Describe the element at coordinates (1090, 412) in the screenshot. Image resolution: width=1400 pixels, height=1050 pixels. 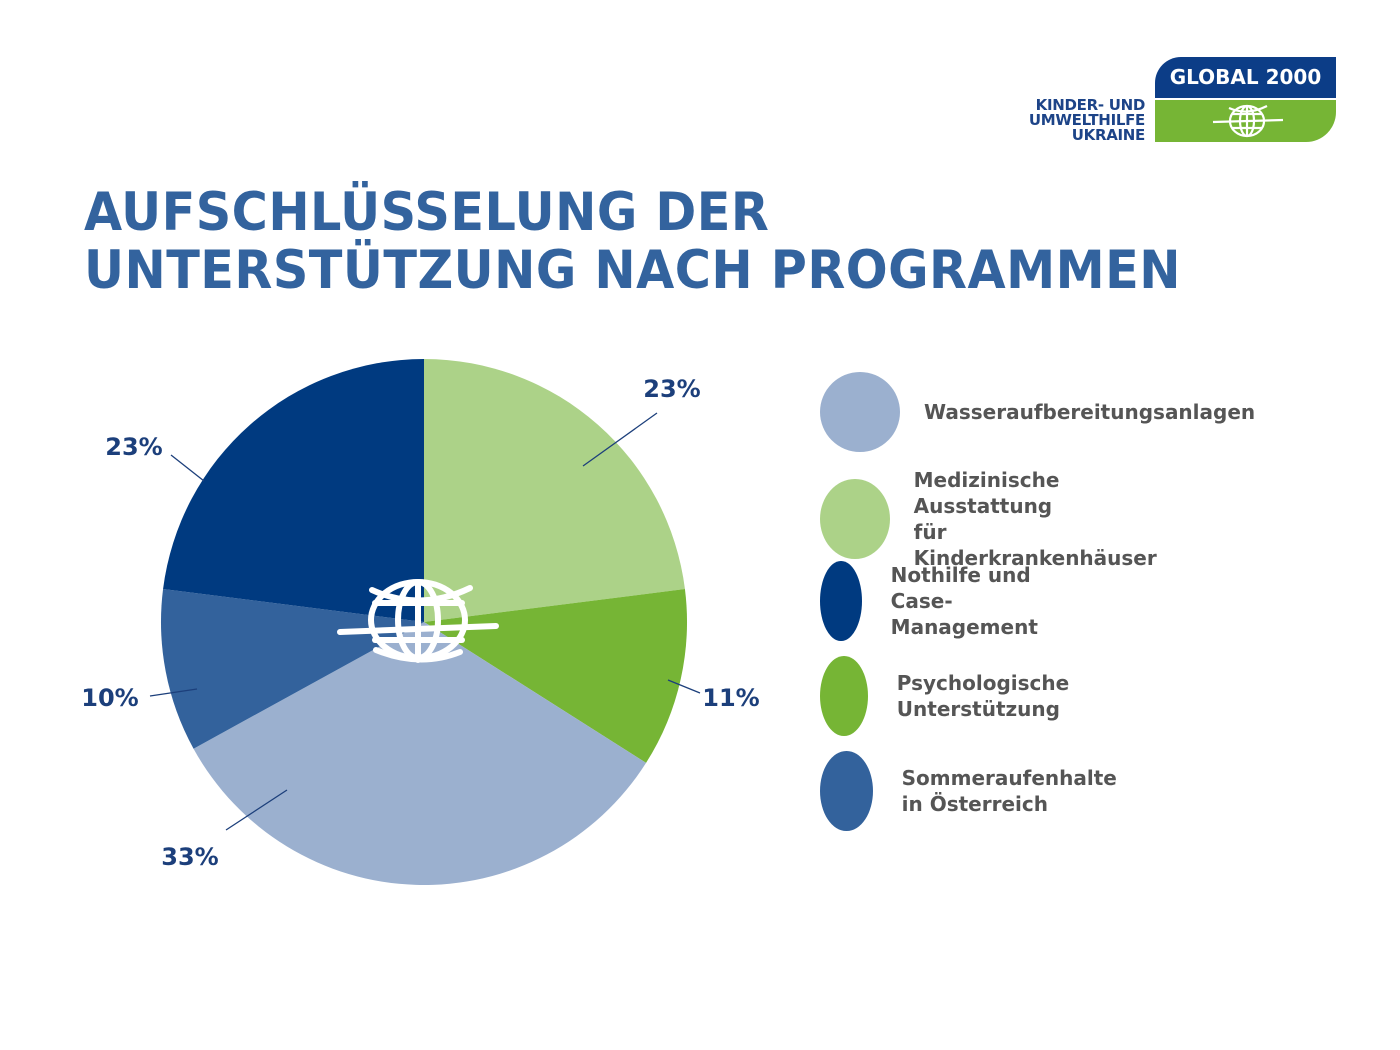
I see `legend-label: Wasseraufbereitungsanlagen` at that location.